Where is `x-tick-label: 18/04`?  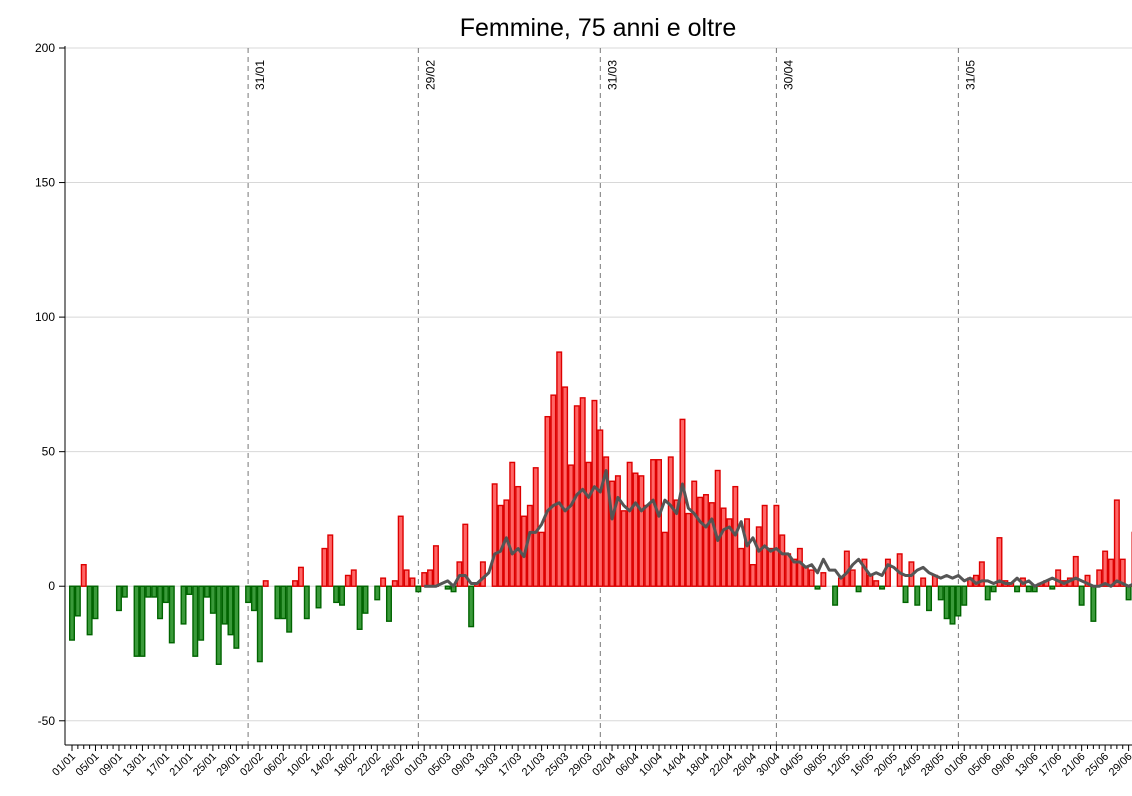
x-tick-label: 18/04 is located at coordinates (698, 765).